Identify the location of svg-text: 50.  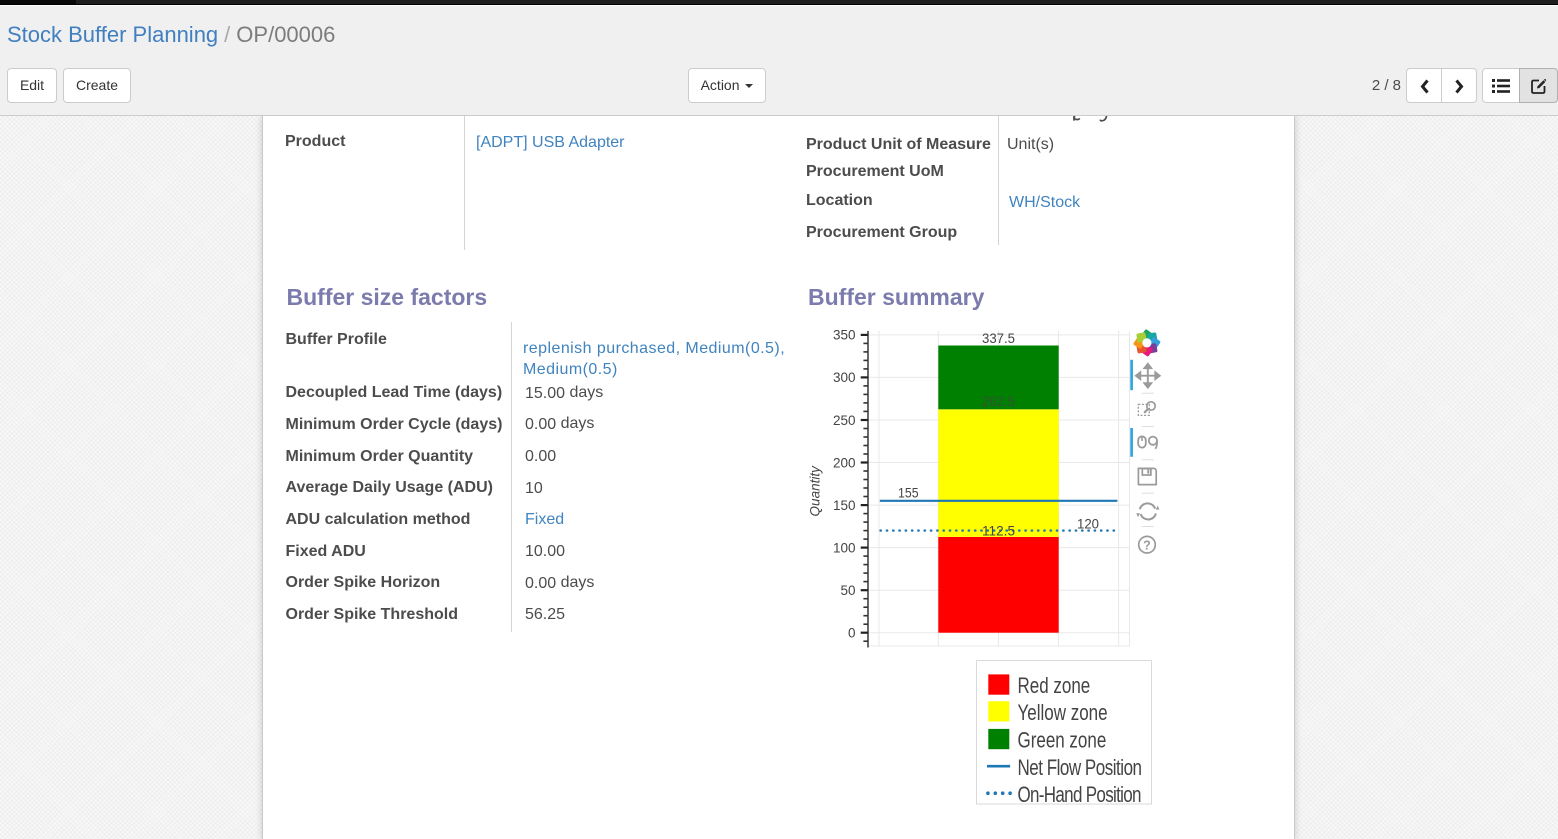
(847, 590).